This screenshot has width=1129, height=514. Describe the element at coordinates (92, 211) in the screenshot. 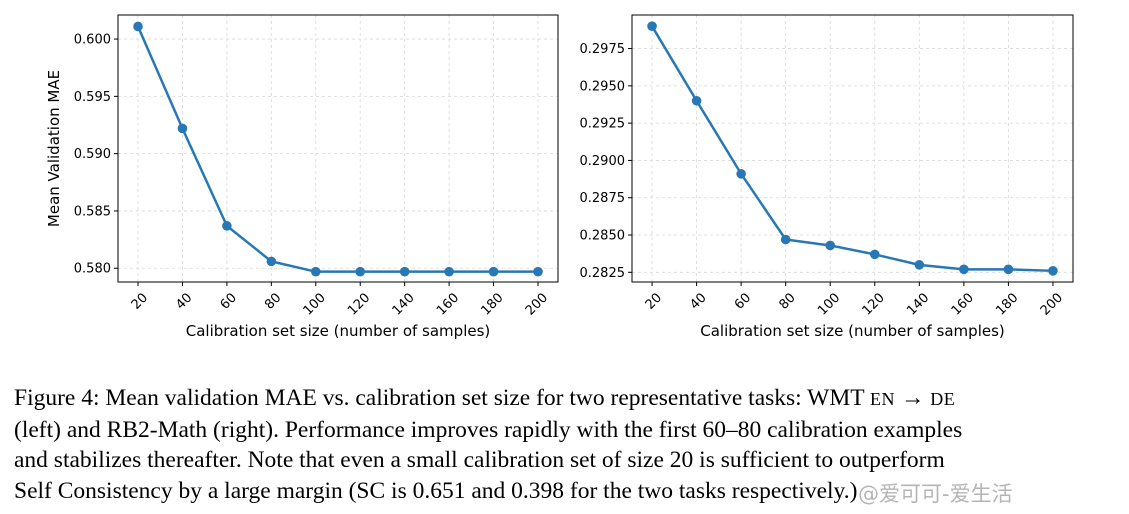

I see `y-tick-label: 0.585` at that location.